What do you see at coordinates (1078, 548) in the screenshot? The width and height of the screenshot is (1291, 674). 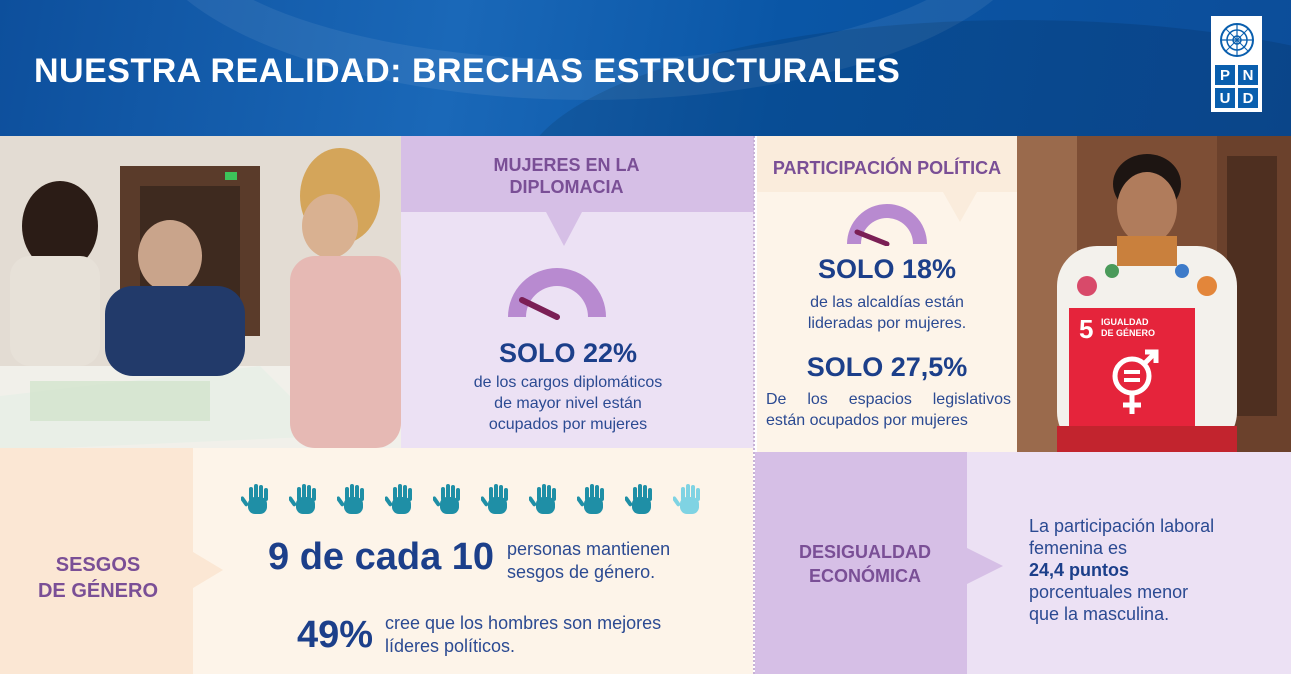 I see `economic-description-line: femenina es` at bounding box center [1078, 548].